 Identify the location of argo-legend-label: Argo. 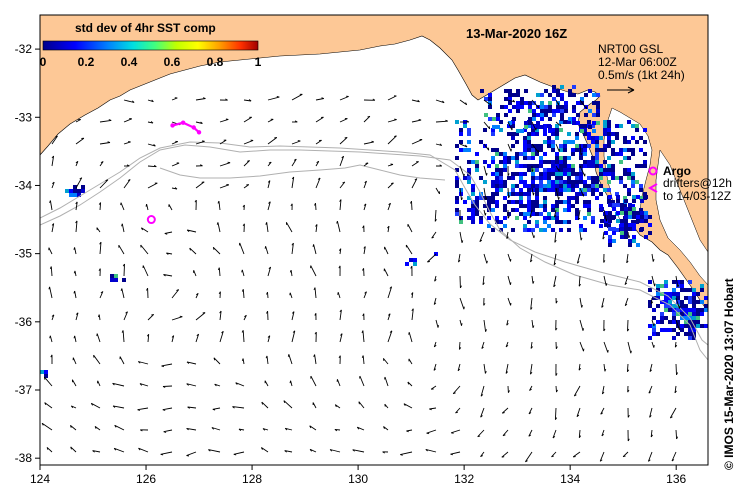
(677, 171).